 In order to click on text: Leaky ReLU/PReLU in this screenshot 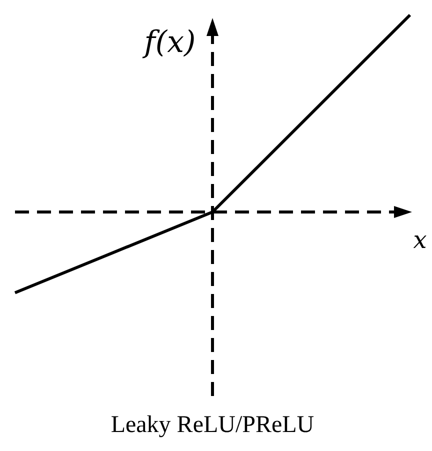, I will do `click(212, 425)`.